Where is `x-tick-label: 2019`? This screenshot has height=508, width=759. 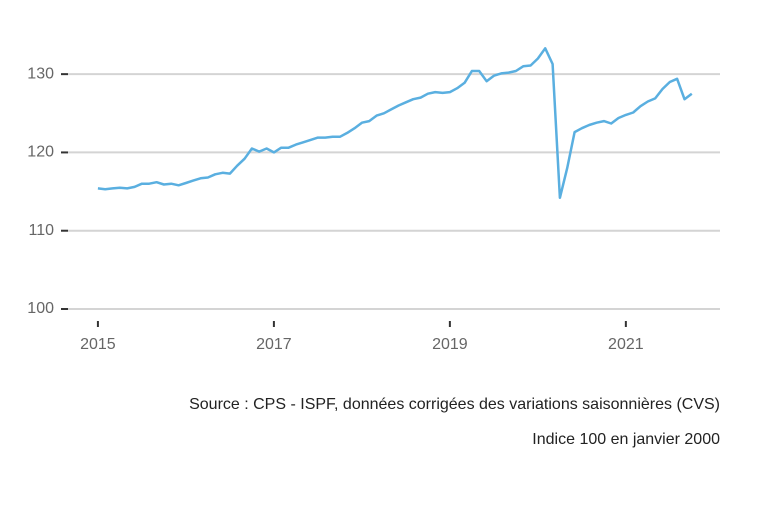 x-tick-label: 2019 is located at coordinates (450, 344).